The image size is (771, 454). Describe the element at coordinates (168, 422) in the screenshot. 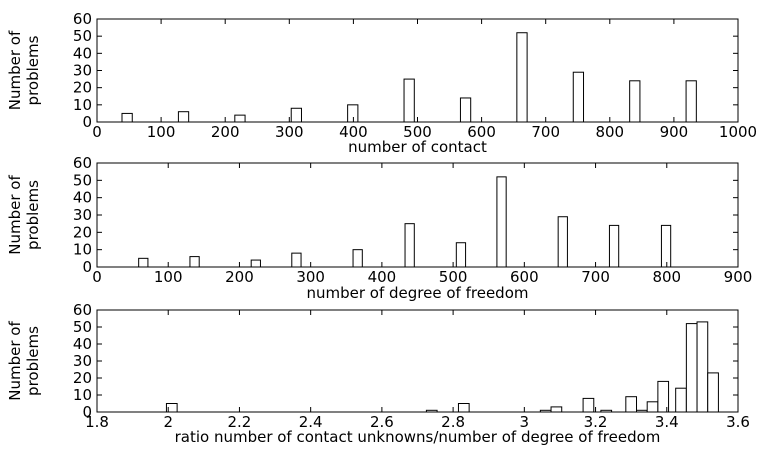

I see `x-tick-label: 2` at that location.